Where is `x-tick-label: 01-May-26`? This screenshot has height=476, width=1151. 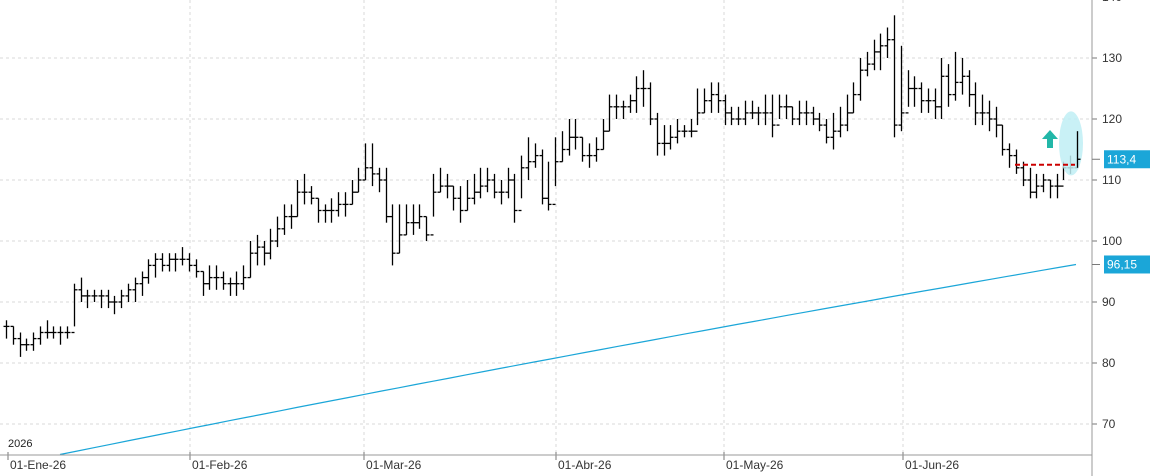 x-tick-label: 01-May-26 is located at coordinates (755, 465).